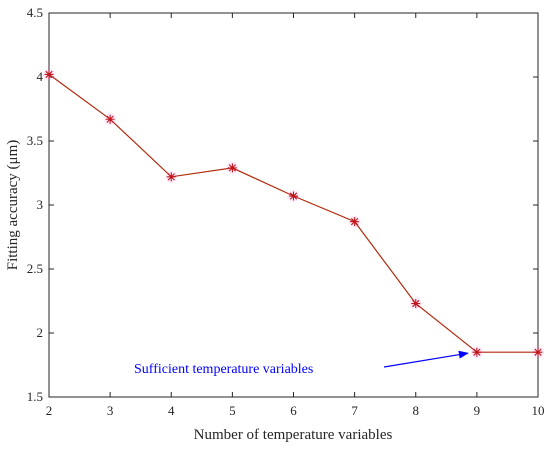 Image resolution: width=550 pixels, height=451 pixels. I want to click on x-tick-label: 3, so click(110, 410).